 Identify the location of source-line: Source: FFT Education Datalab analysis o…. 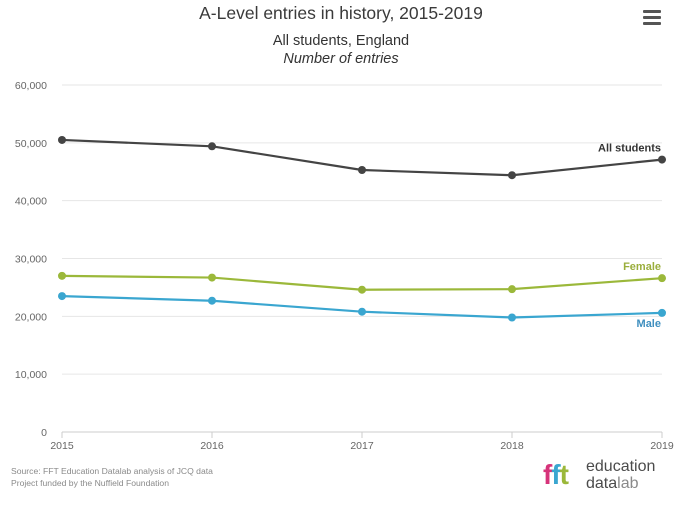
(112, 471).